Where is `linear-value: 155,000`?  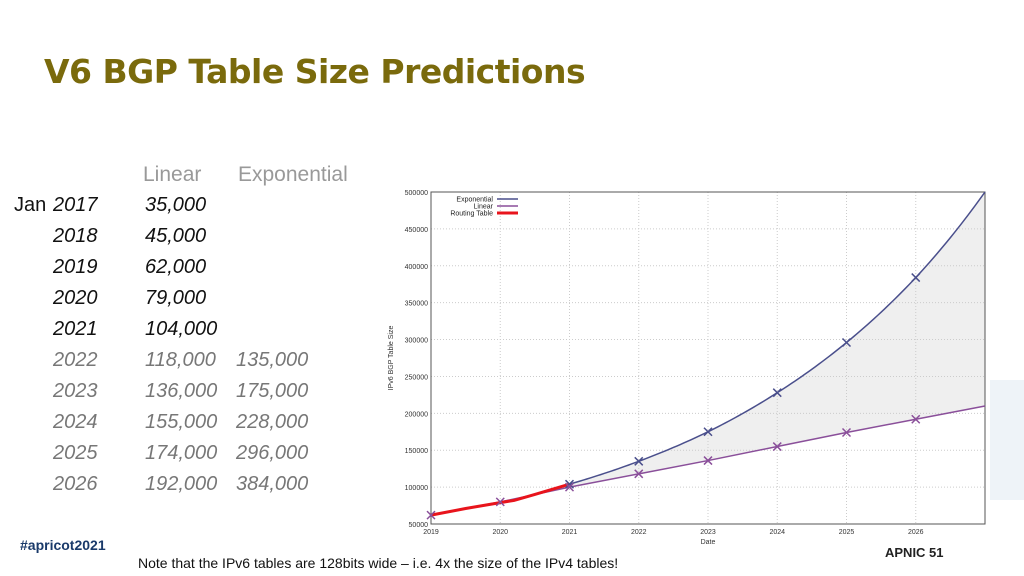 linear-value: 155,000 is located at coordinates (181, 422).